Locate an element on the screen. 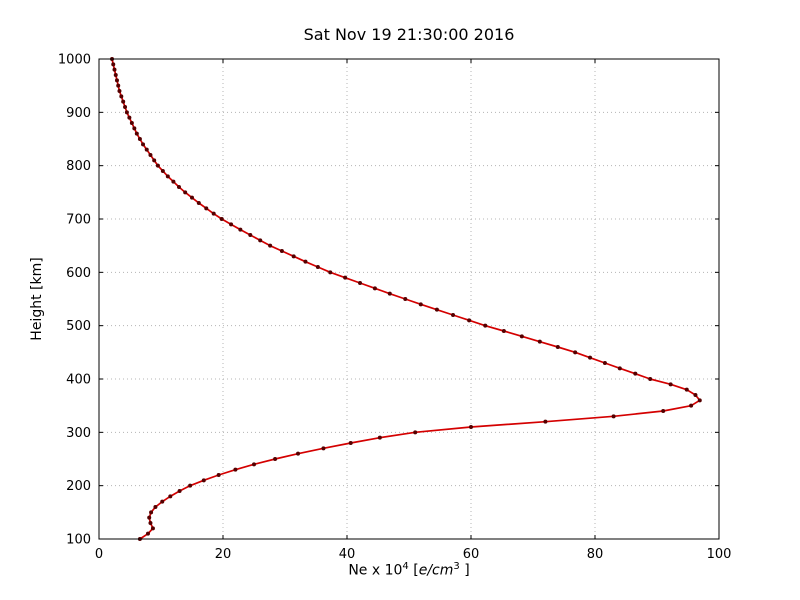 The width and height of the screenshot is (800, 600). y-tick-label: 1000 is located at coordinates (74, 60).